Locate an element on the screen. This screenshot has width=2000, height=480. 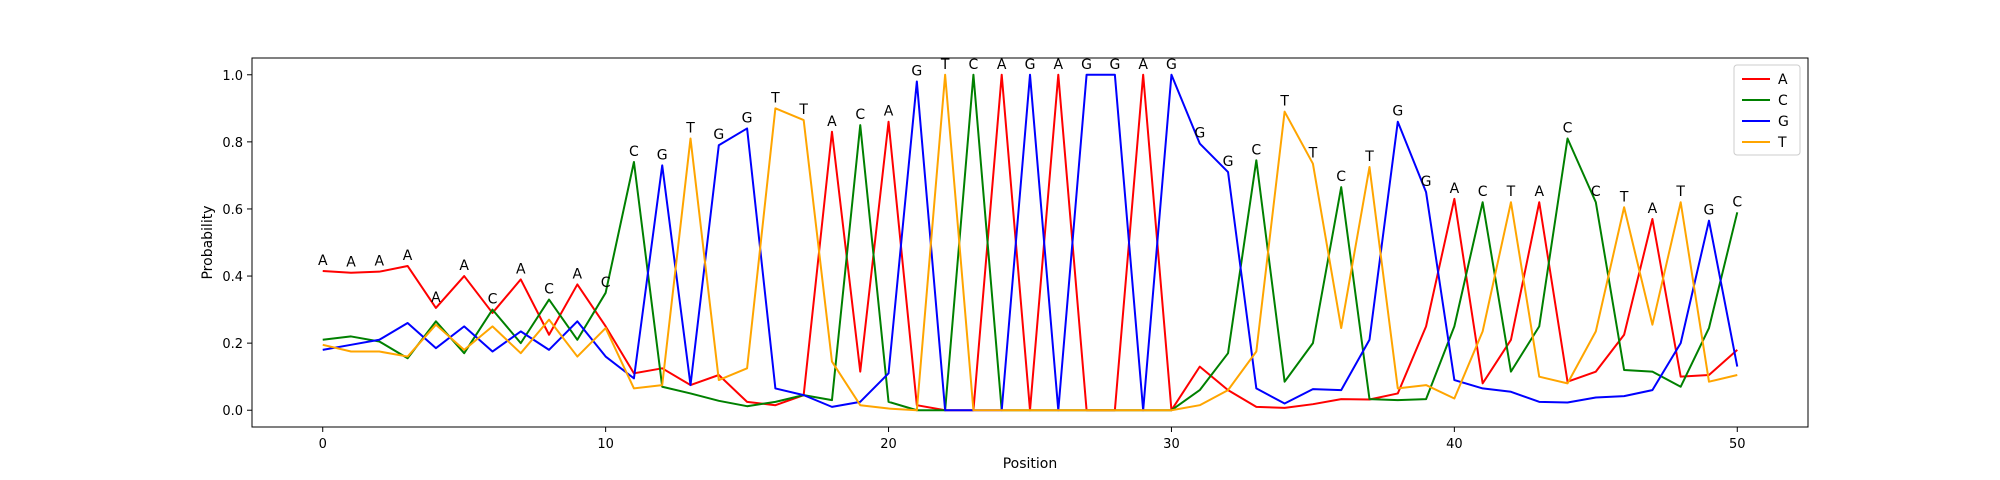
x-tick-label: 20 is located at coordinates (888, 444).